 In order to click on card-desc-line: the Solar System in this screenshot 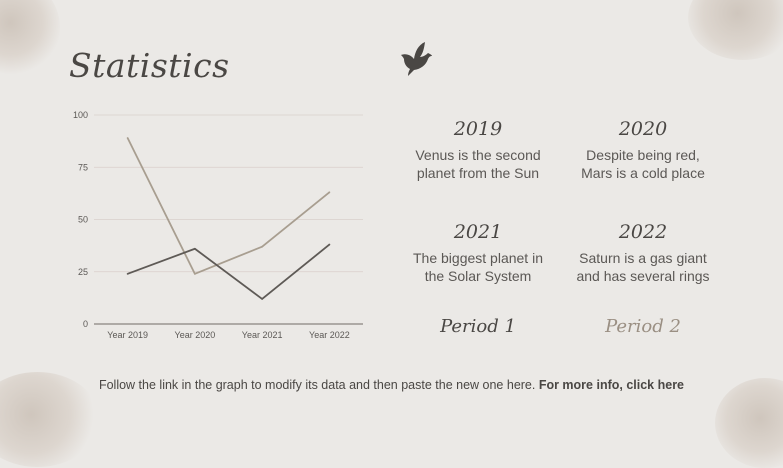, I will do `click(478, 276)`.